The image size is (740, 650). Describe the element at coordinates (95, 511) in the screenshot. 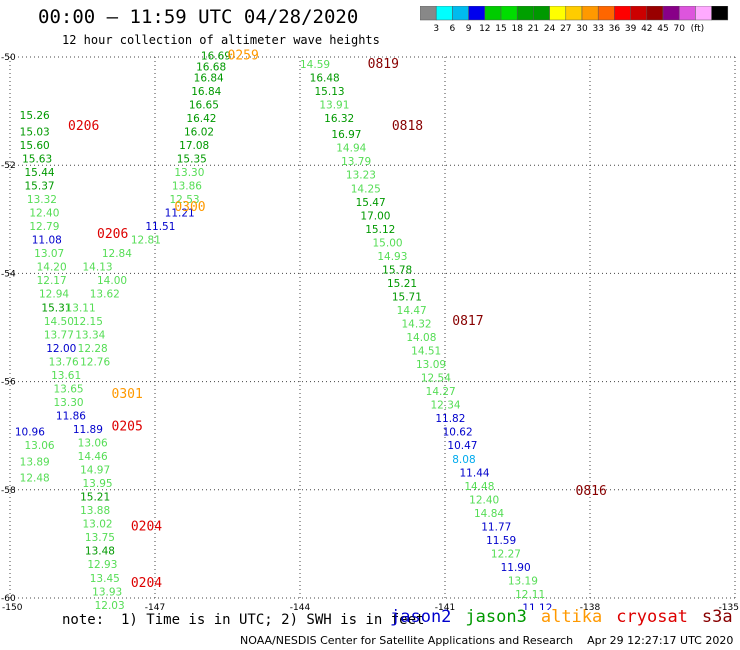

I see `wave-height-point: 13.88` at that location.